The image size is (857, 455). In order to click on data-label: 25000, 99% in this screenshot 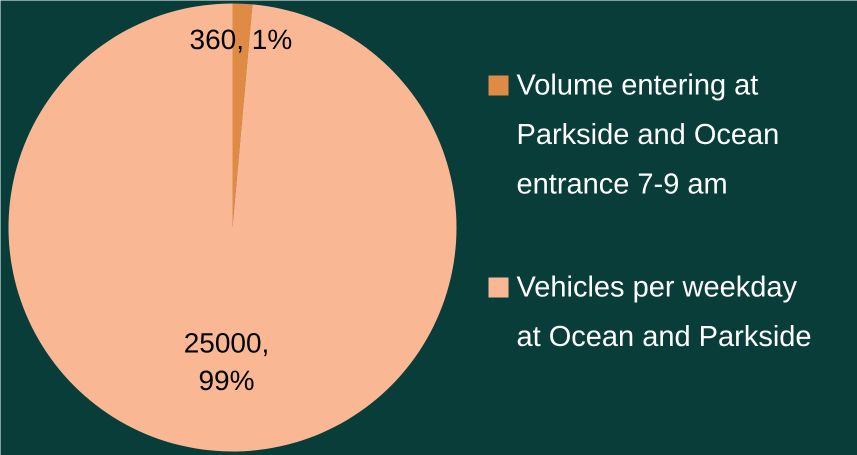, I will do `click(227, 362)`.